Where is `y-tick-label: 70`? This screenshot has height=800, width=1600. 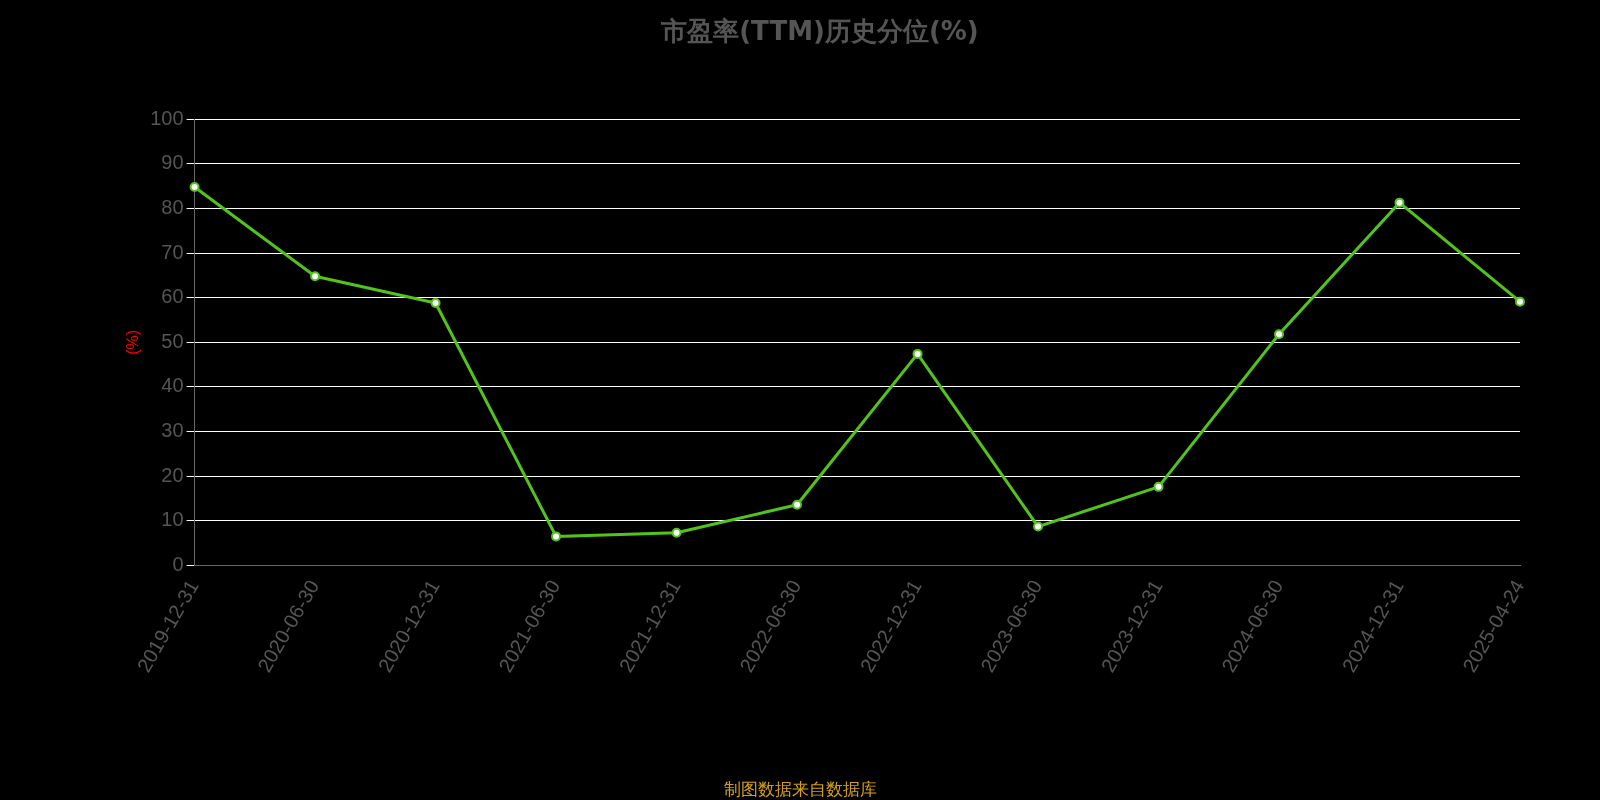
y-tick-label: 70 is located at coordinates (172, 251).